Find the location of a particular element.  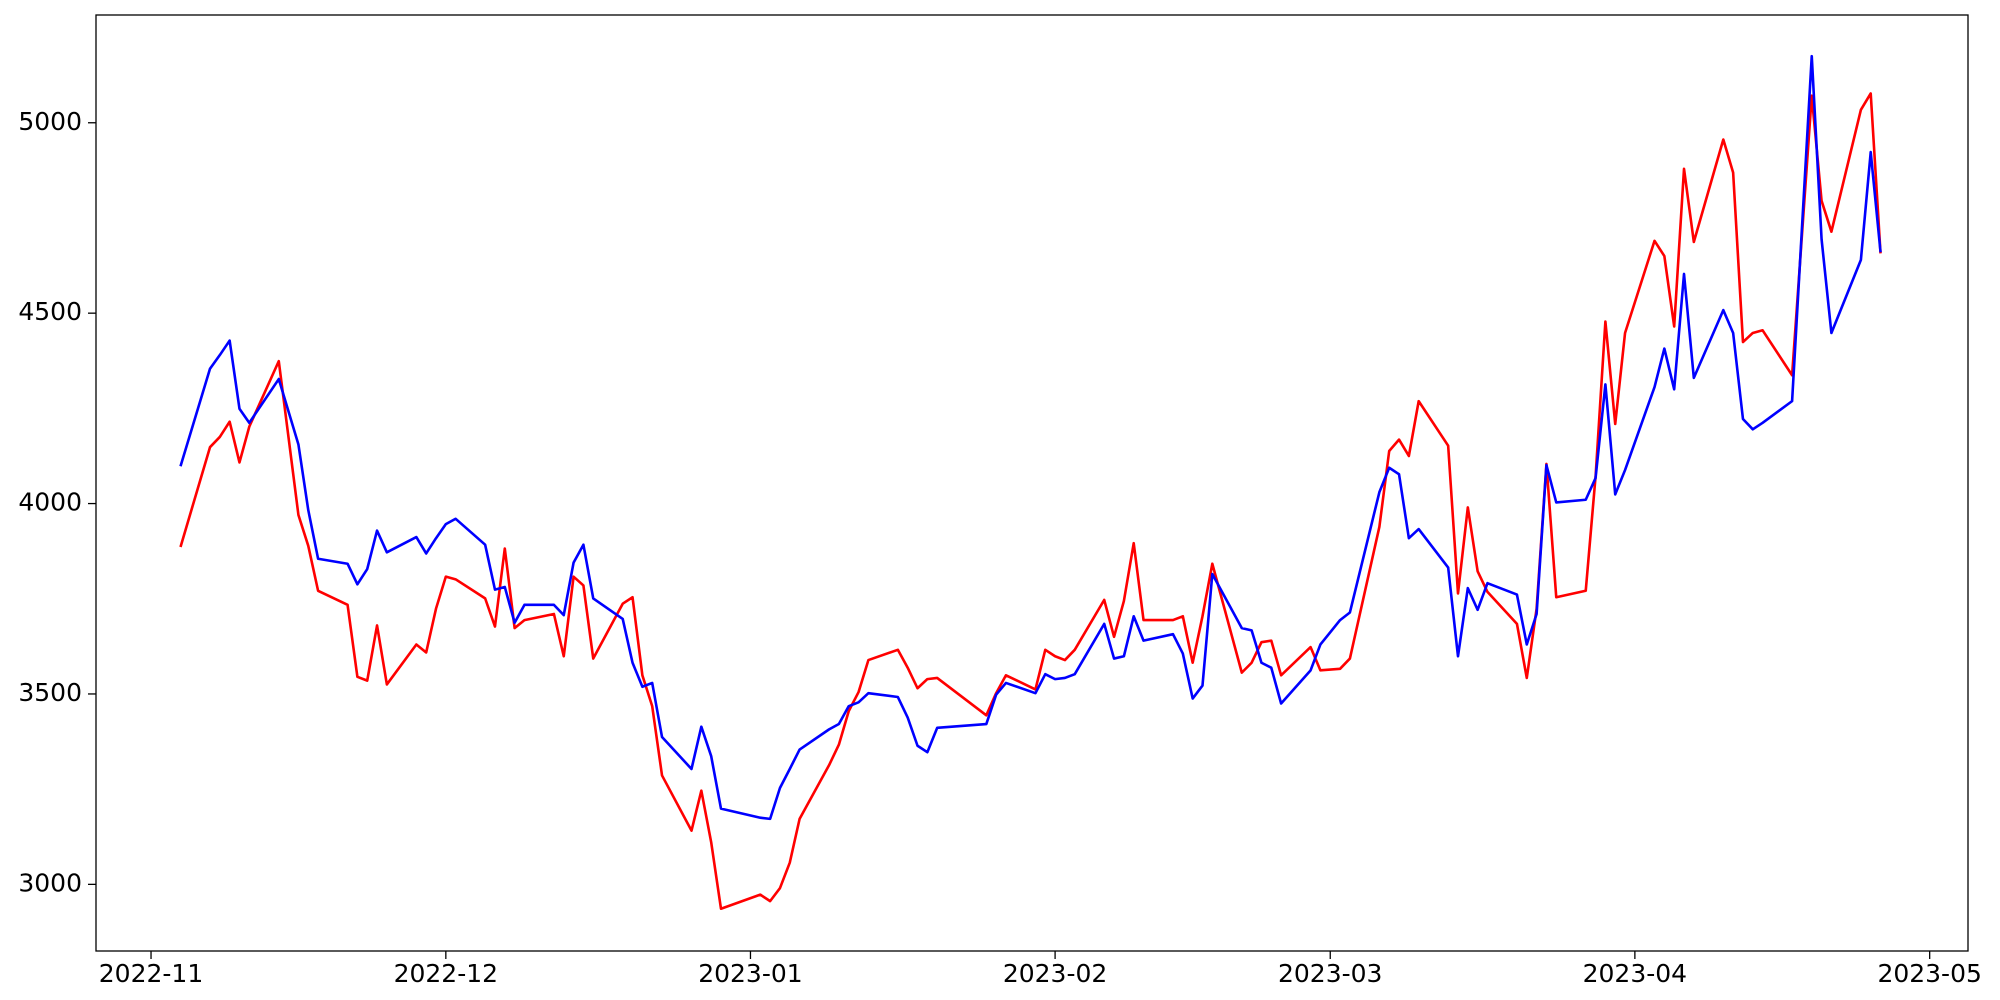

x-tick-label: 2022-12 is located at coordinates (446, 973).